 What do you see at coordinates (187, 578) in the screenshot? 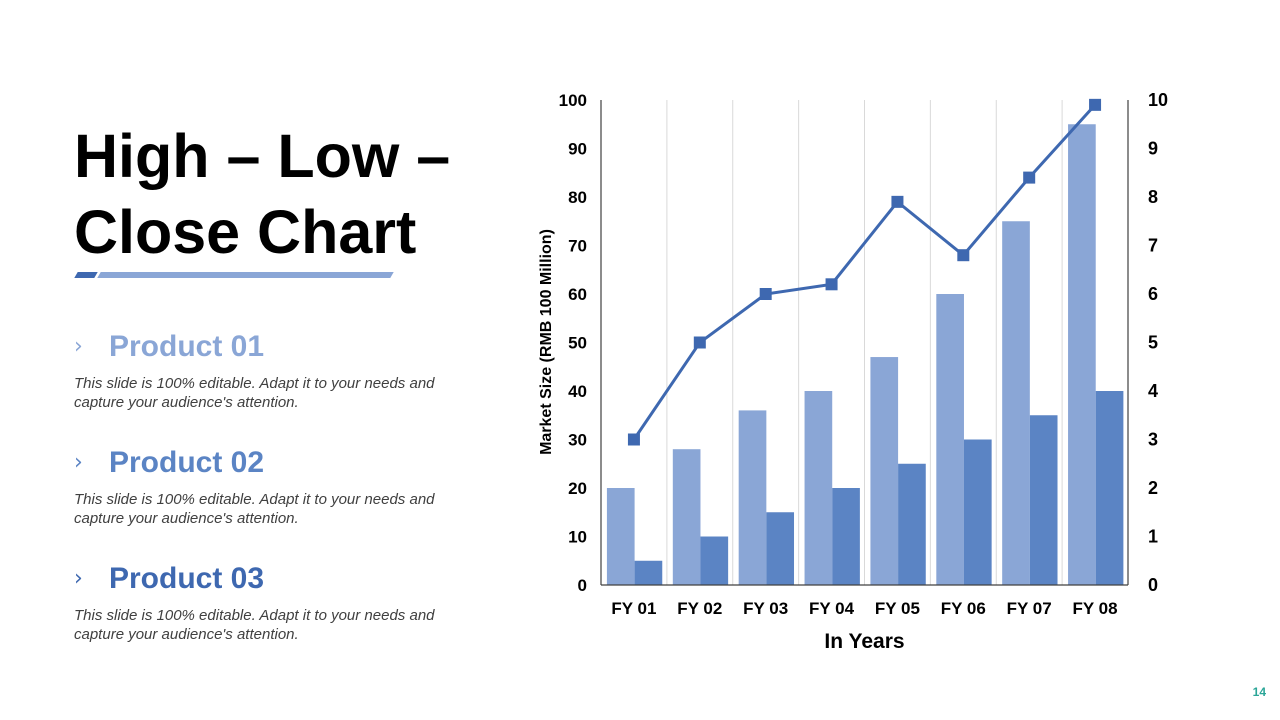
I see `product-name: Product 03` at bounding box center [187, 578].